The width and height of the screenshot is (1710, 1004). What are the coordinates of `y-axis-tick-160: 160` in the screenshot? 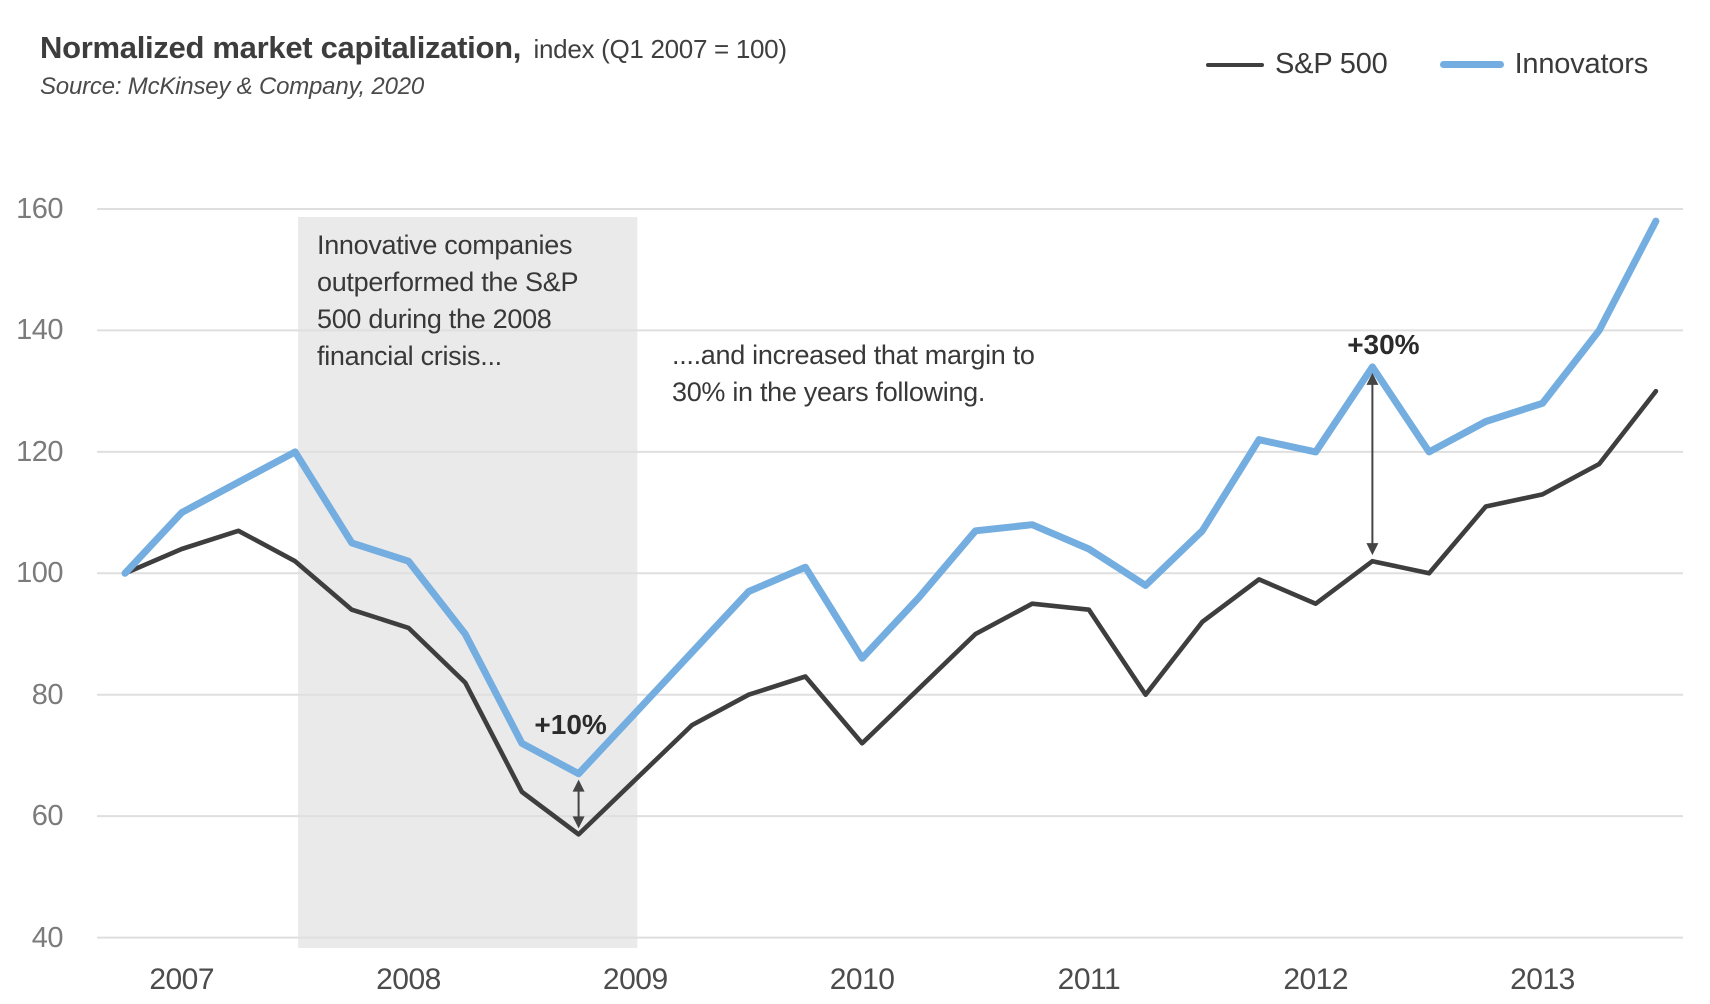 It's located at (39, 209).